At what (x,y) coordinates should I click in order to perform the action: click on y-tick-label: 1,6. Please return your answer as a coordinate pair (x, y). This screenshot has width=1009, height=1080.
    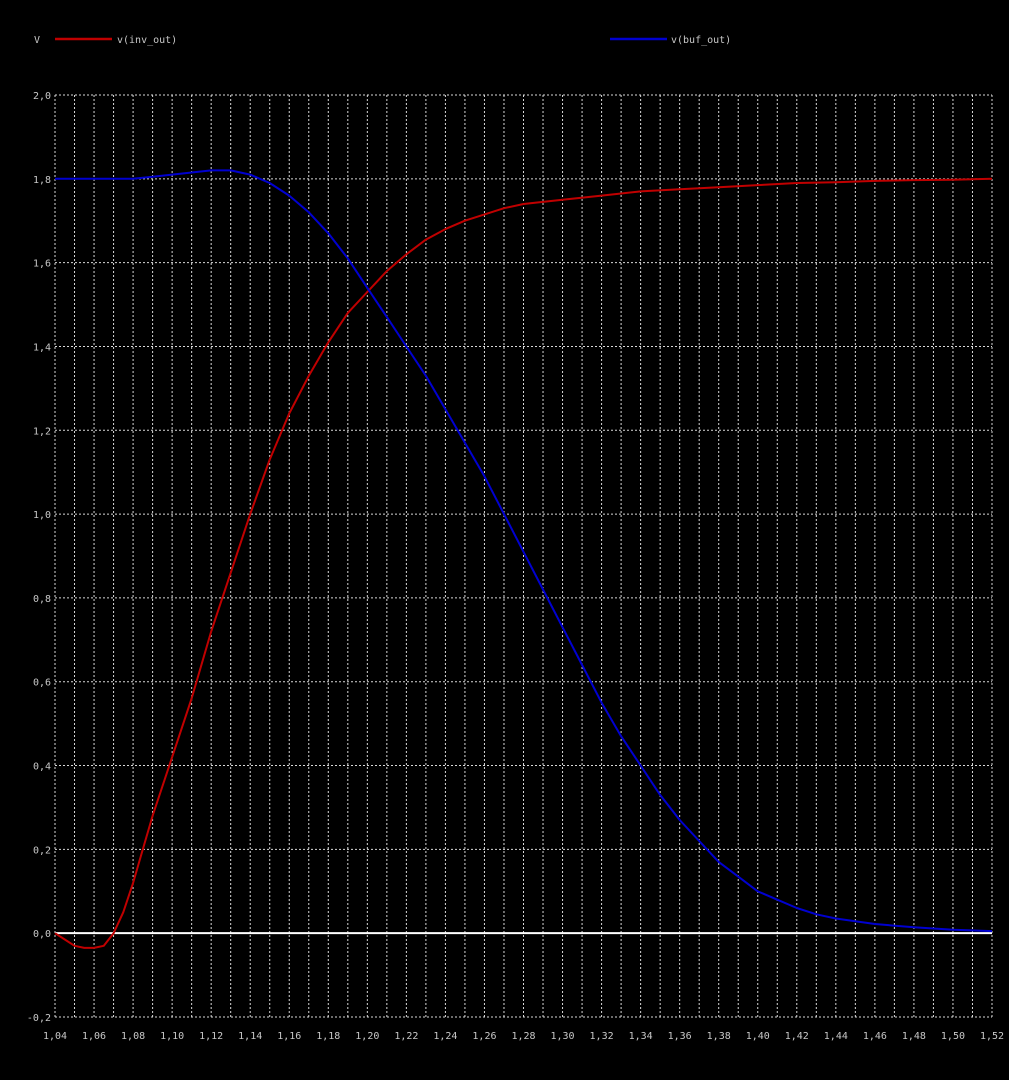
    Looking at the image, I should click on (42, 264).